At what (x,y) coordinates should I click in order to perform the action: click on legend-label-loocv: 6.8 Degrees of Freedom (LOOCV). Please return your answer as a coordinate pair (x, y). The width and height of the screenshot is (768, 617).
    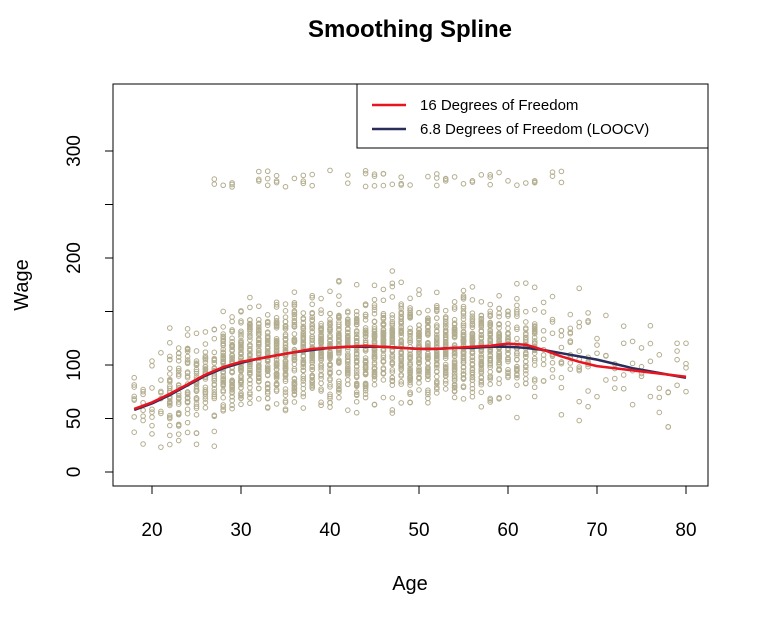
    Looking at the image, I should click on (534, 129).